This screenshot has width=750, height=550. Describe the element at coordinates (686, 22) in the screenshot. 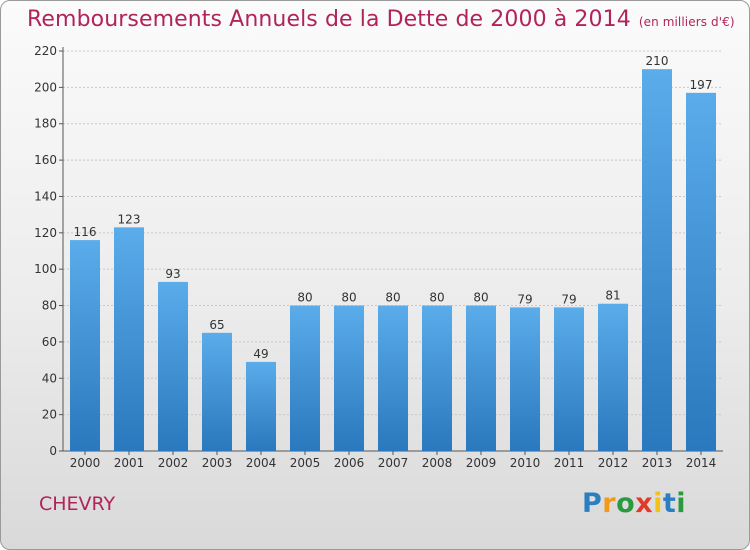

I see `chart-subtitle: (en milliers d'€)` at that location.